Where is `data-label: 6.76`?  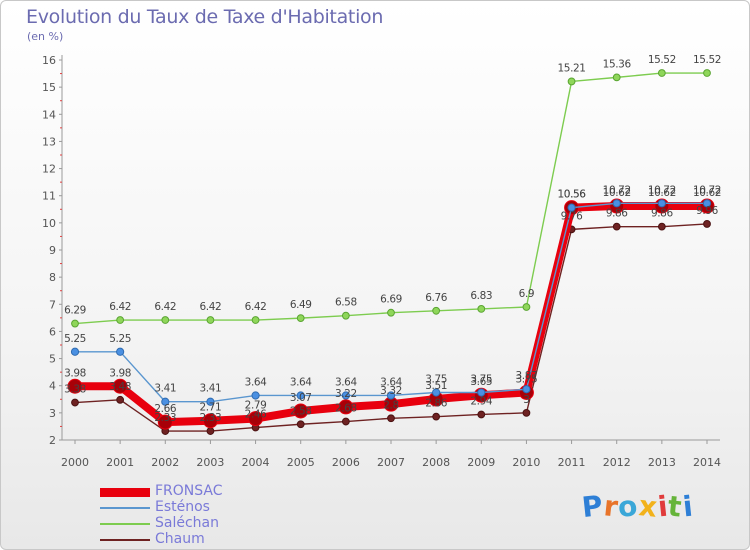 data-label: 6.76 is located at coordinates (436, 298).